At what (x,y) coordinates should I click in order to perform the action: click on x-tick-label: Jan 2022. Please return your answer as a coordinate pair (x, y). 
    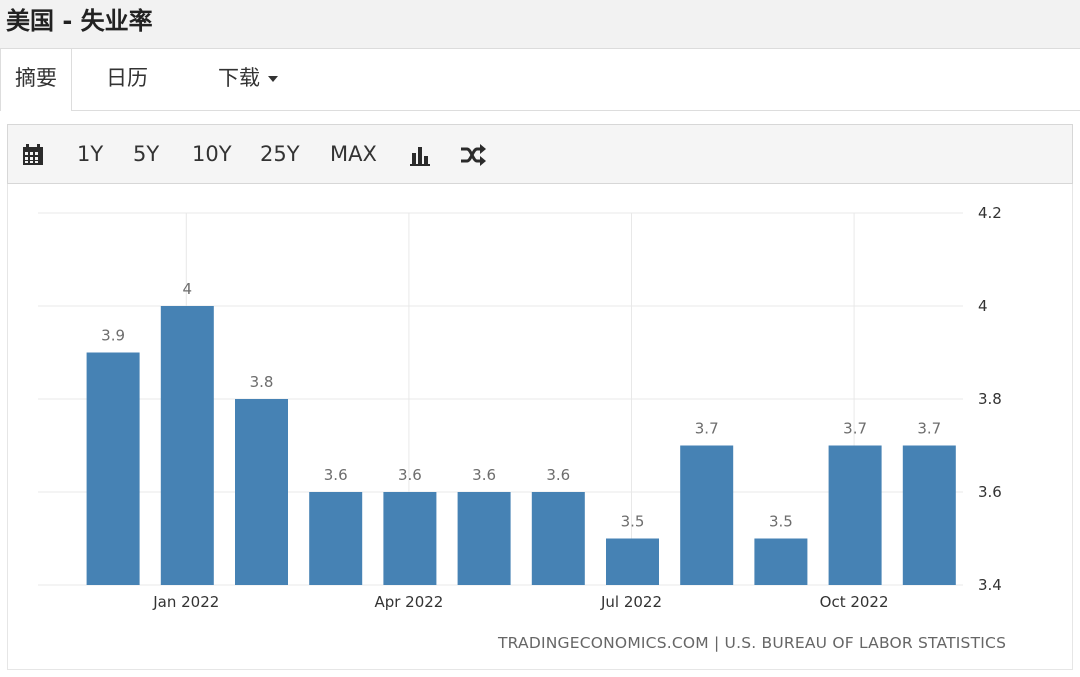
    Looking at the image, I should click on (185, 602).